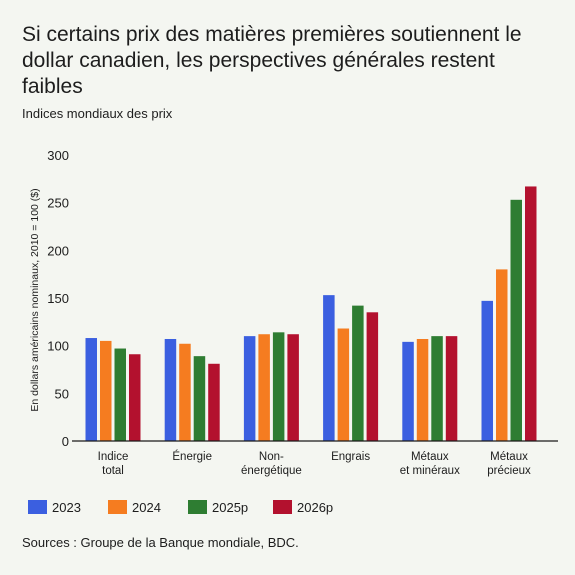 The width and height of the screenshot is (575, 575). I want to click on legend-label: 2026p, so click(315, 507).